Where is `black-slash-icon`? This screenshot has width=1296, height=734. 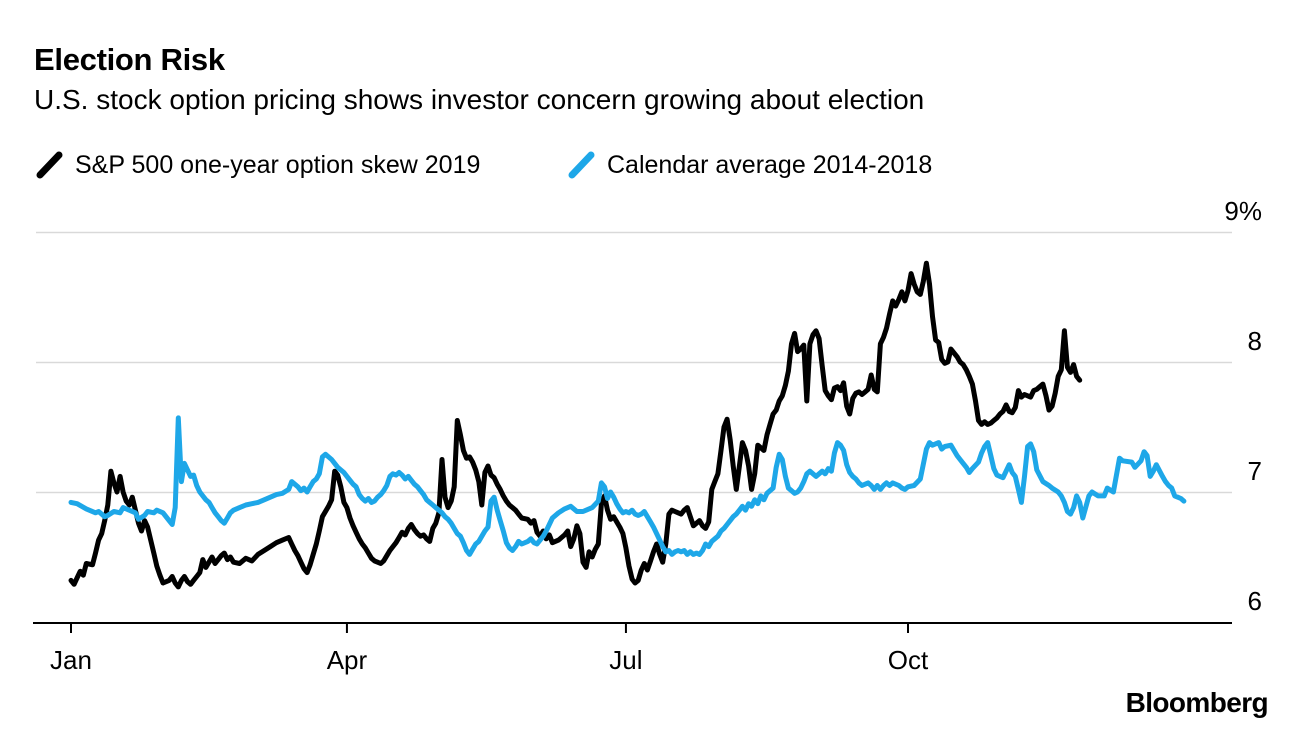 black-slash-icon is located at coordinates (49, 165).